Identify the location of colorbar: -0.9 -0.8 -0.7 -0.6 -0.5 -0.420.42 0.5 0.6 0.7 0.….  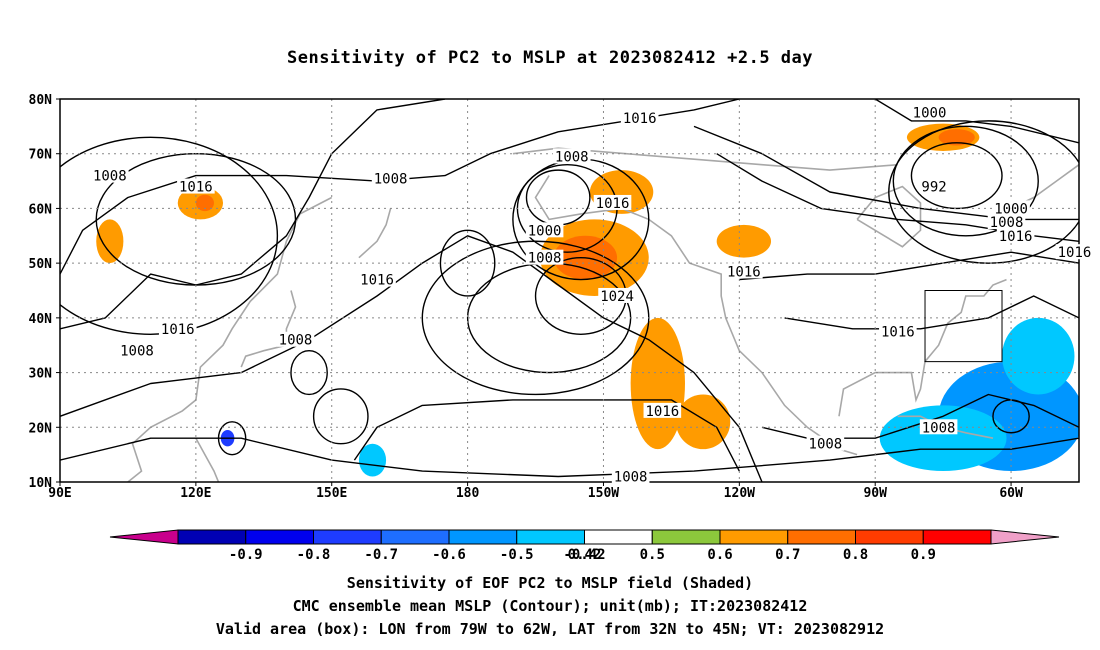
(584, 546).